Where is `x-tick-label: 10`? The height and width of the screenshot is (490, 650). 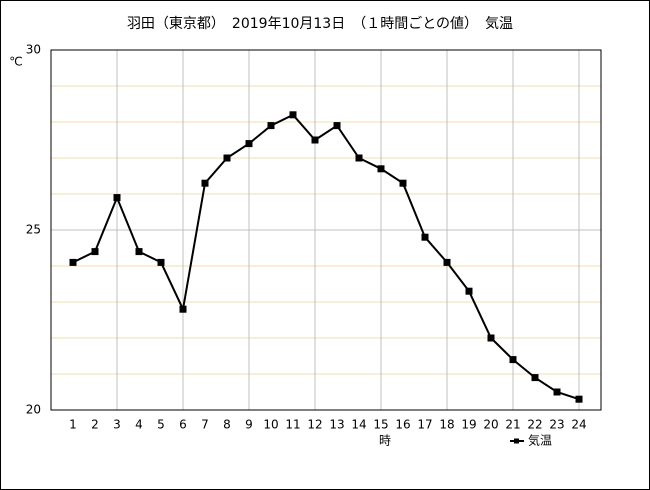 x-tick-label: 10 is located at coordinates (270, 425).